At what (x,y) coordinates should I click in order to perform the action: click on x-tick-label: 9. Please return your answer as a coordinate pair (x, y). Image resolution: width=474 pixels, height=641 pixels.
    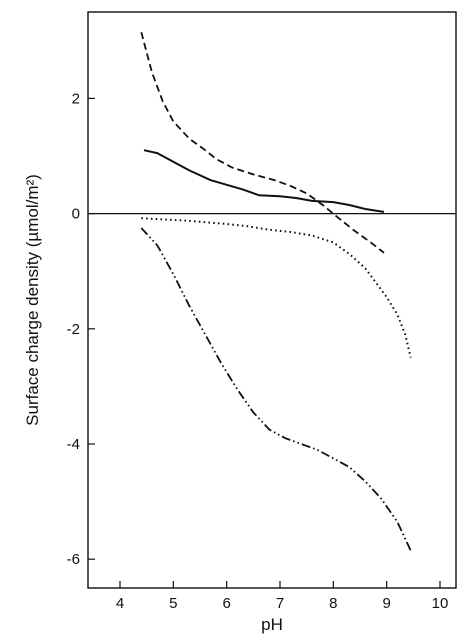
    Looking at the image, I should click on (386, 603).